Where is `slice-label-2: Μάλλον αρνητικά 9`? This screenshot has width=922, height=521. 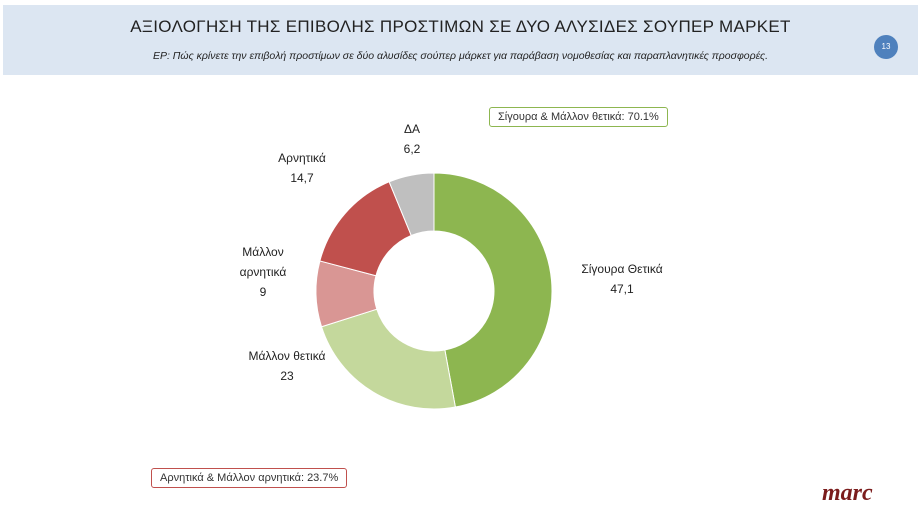
slice-label-2: Μάλλον αρνητικά 9 is located at coordinates (263, 272).